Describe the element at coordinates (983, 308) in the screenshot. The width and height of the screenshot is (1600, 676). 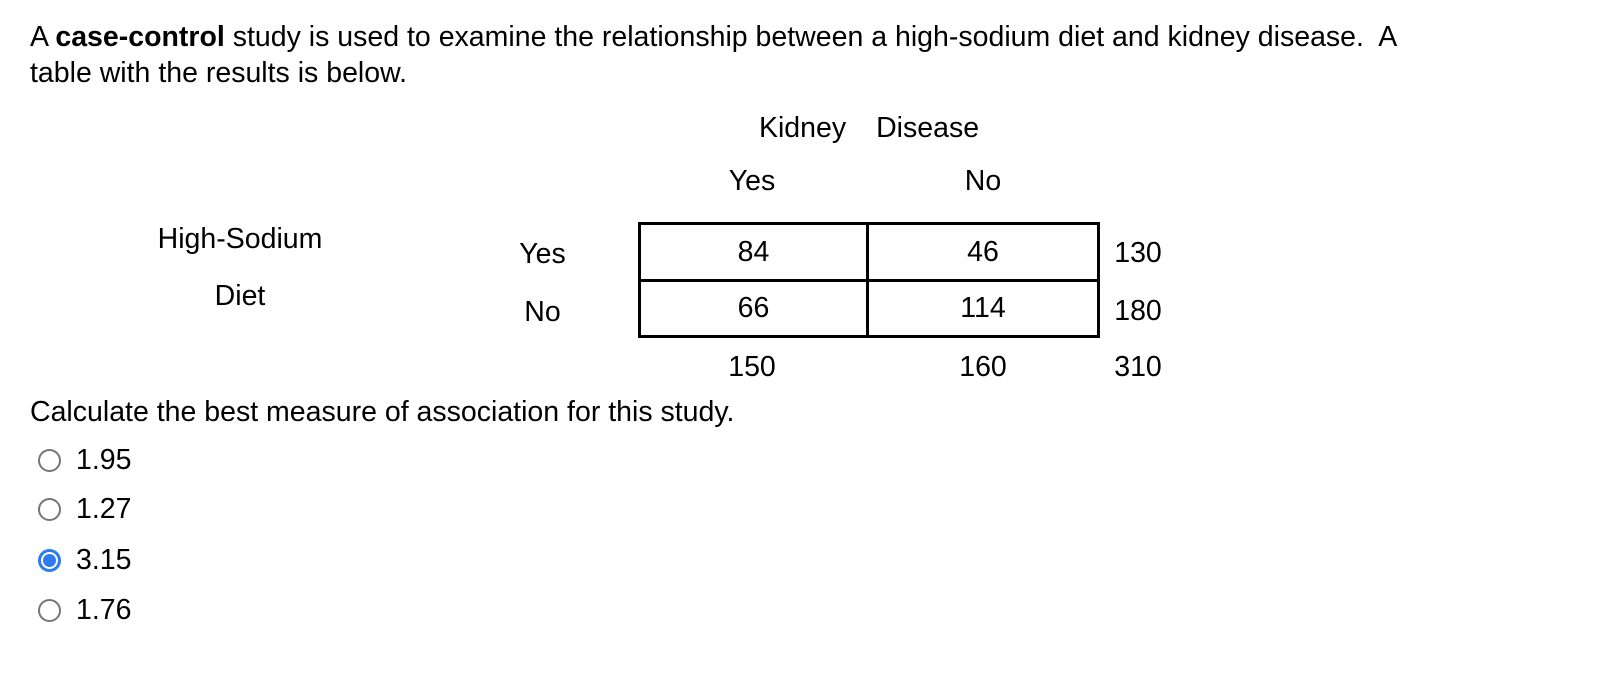
I see `table-cell-no-no: 114` at that location.